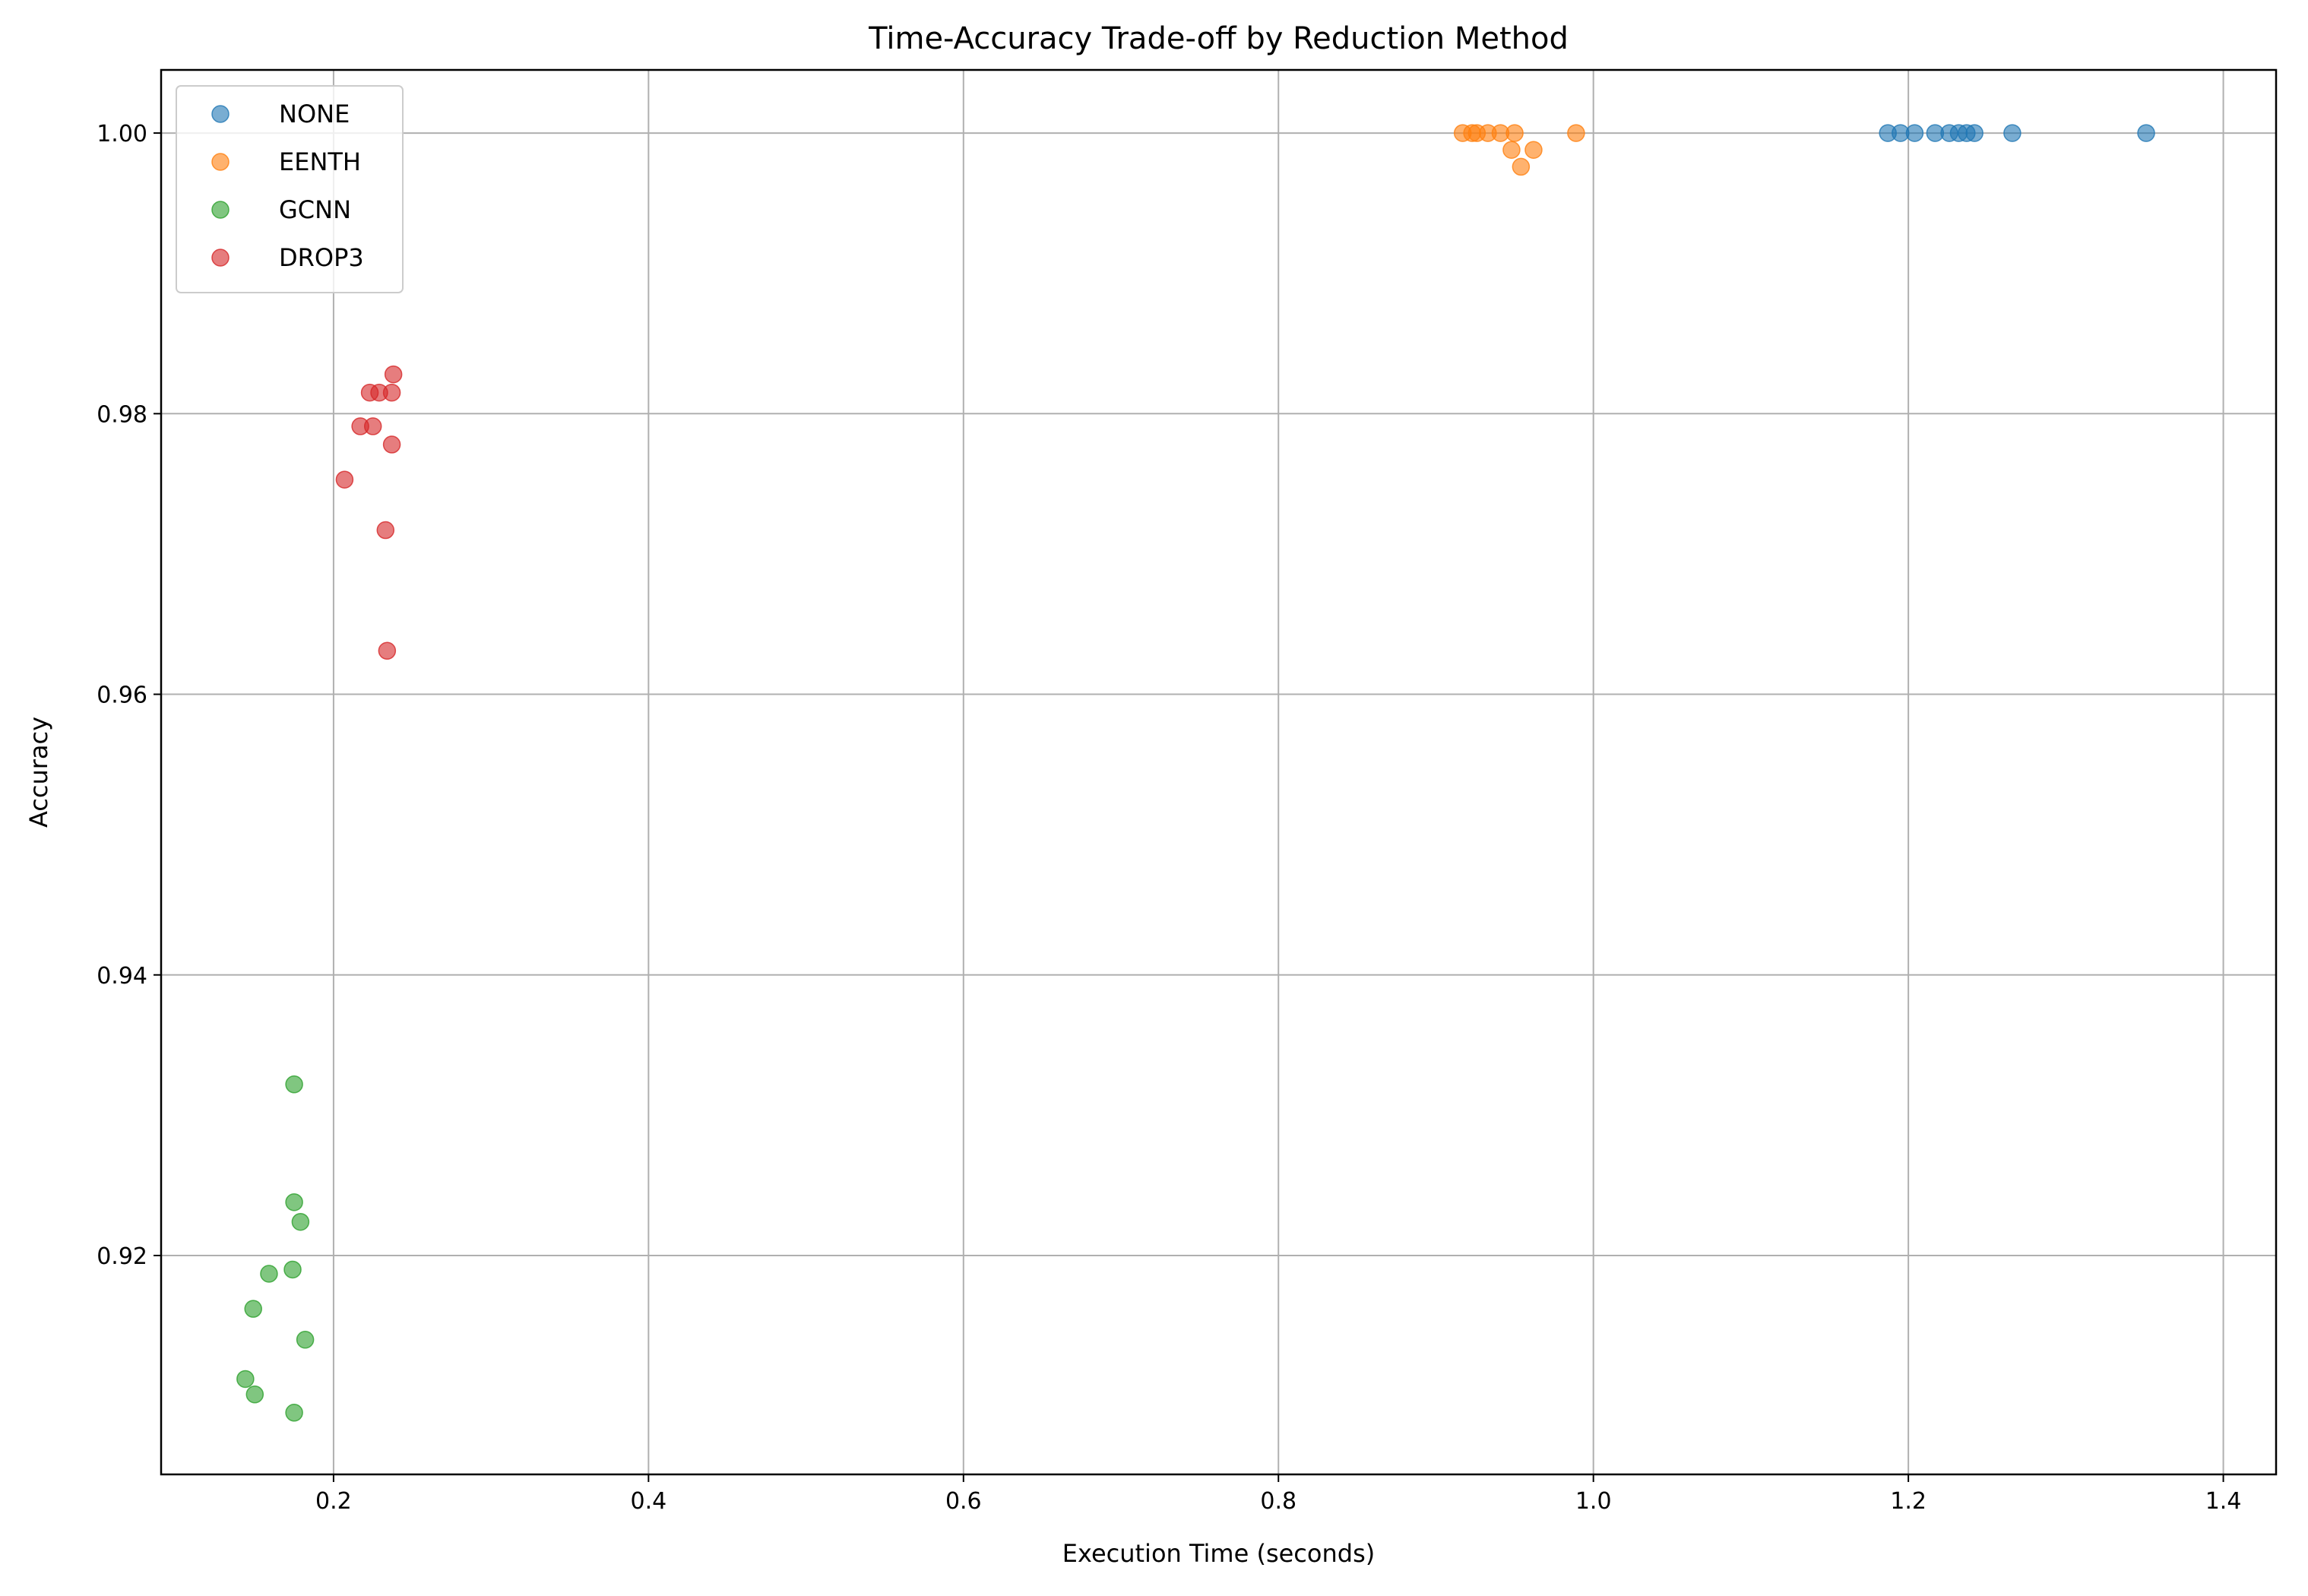 The image size is (2308, 1596). I want to click on x-tick-label: 0.4, so click(648, 1502).